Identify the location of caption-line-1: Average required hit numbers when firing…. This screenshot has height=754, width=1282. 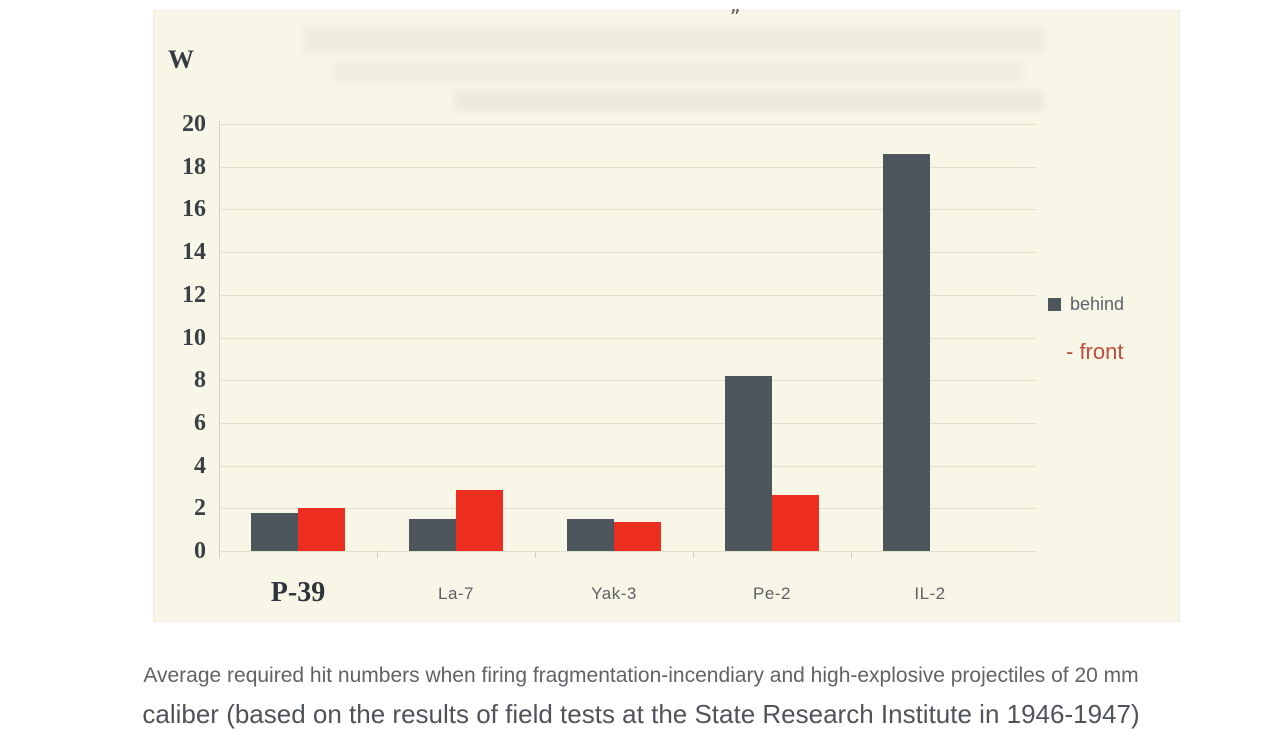
(641, 675).